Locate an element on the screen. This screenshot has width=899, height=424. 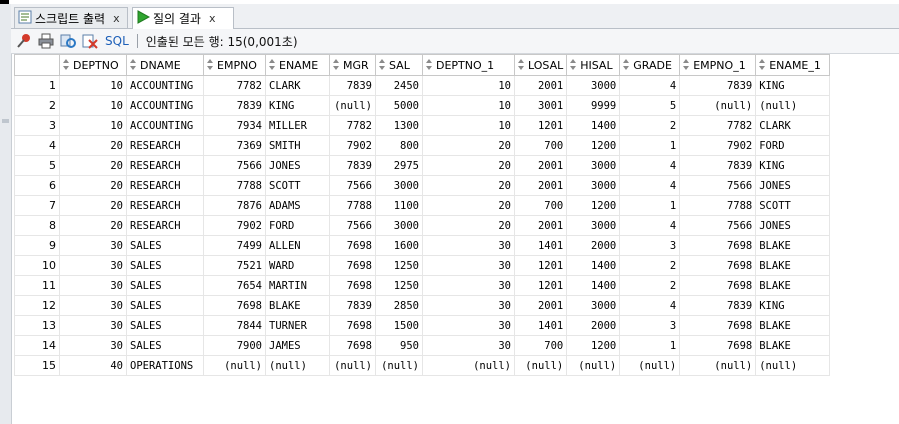
cell-sal: 5000 is located at coordinates (399, 105).